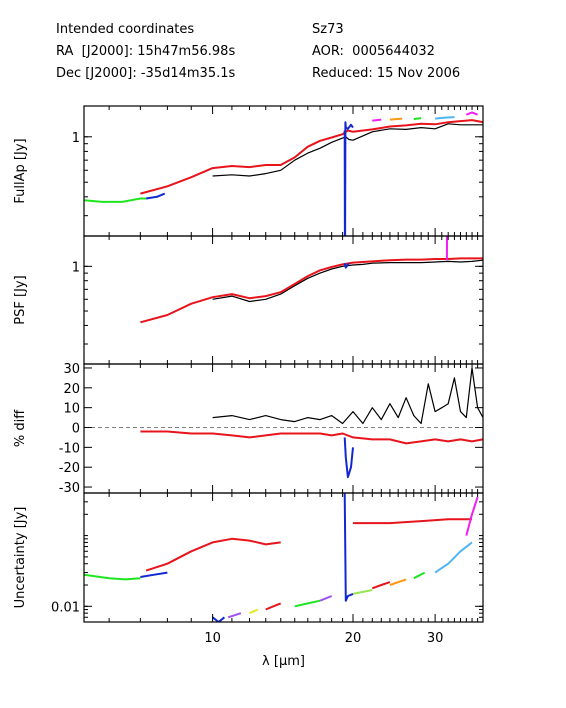 Image resolution: width=566 pixels, height=708 pixels. What do you see at coordinates (386, 73) in the screenshot?
I see `header-right-line-3: Reduced: 15 Nov 2006` at bounding box center [386, 73].